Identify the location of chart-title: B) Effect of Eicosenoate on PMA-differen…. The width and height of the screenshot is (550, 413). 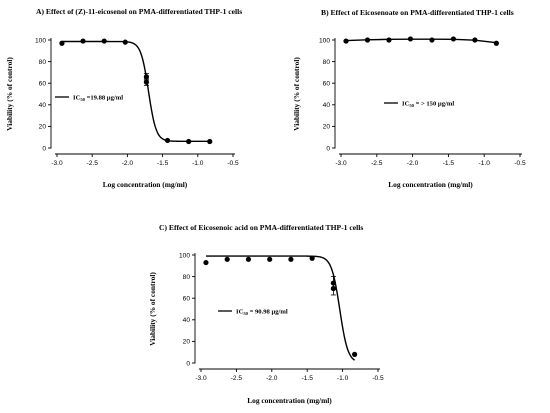
(417, 12).